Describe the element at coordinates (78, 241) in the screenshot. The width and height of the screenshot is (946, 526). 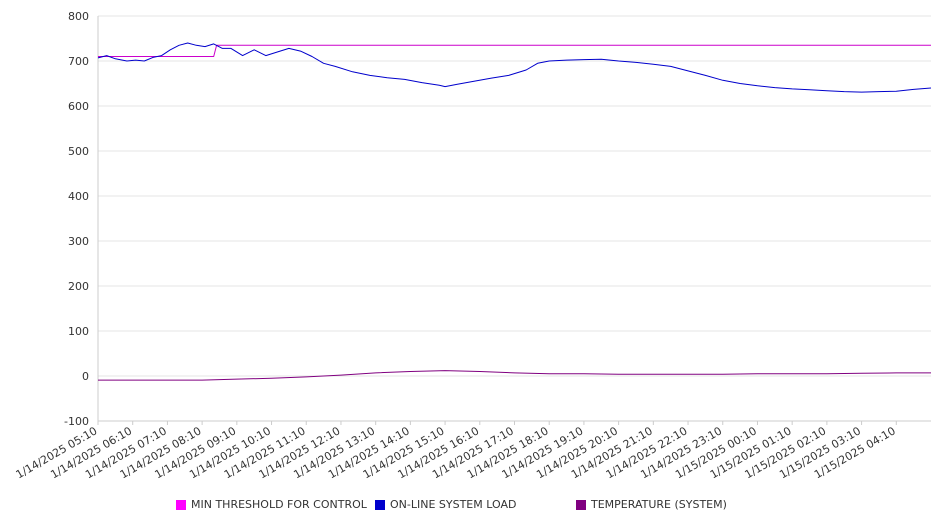
I see `y-tick-label: 300` at that location.